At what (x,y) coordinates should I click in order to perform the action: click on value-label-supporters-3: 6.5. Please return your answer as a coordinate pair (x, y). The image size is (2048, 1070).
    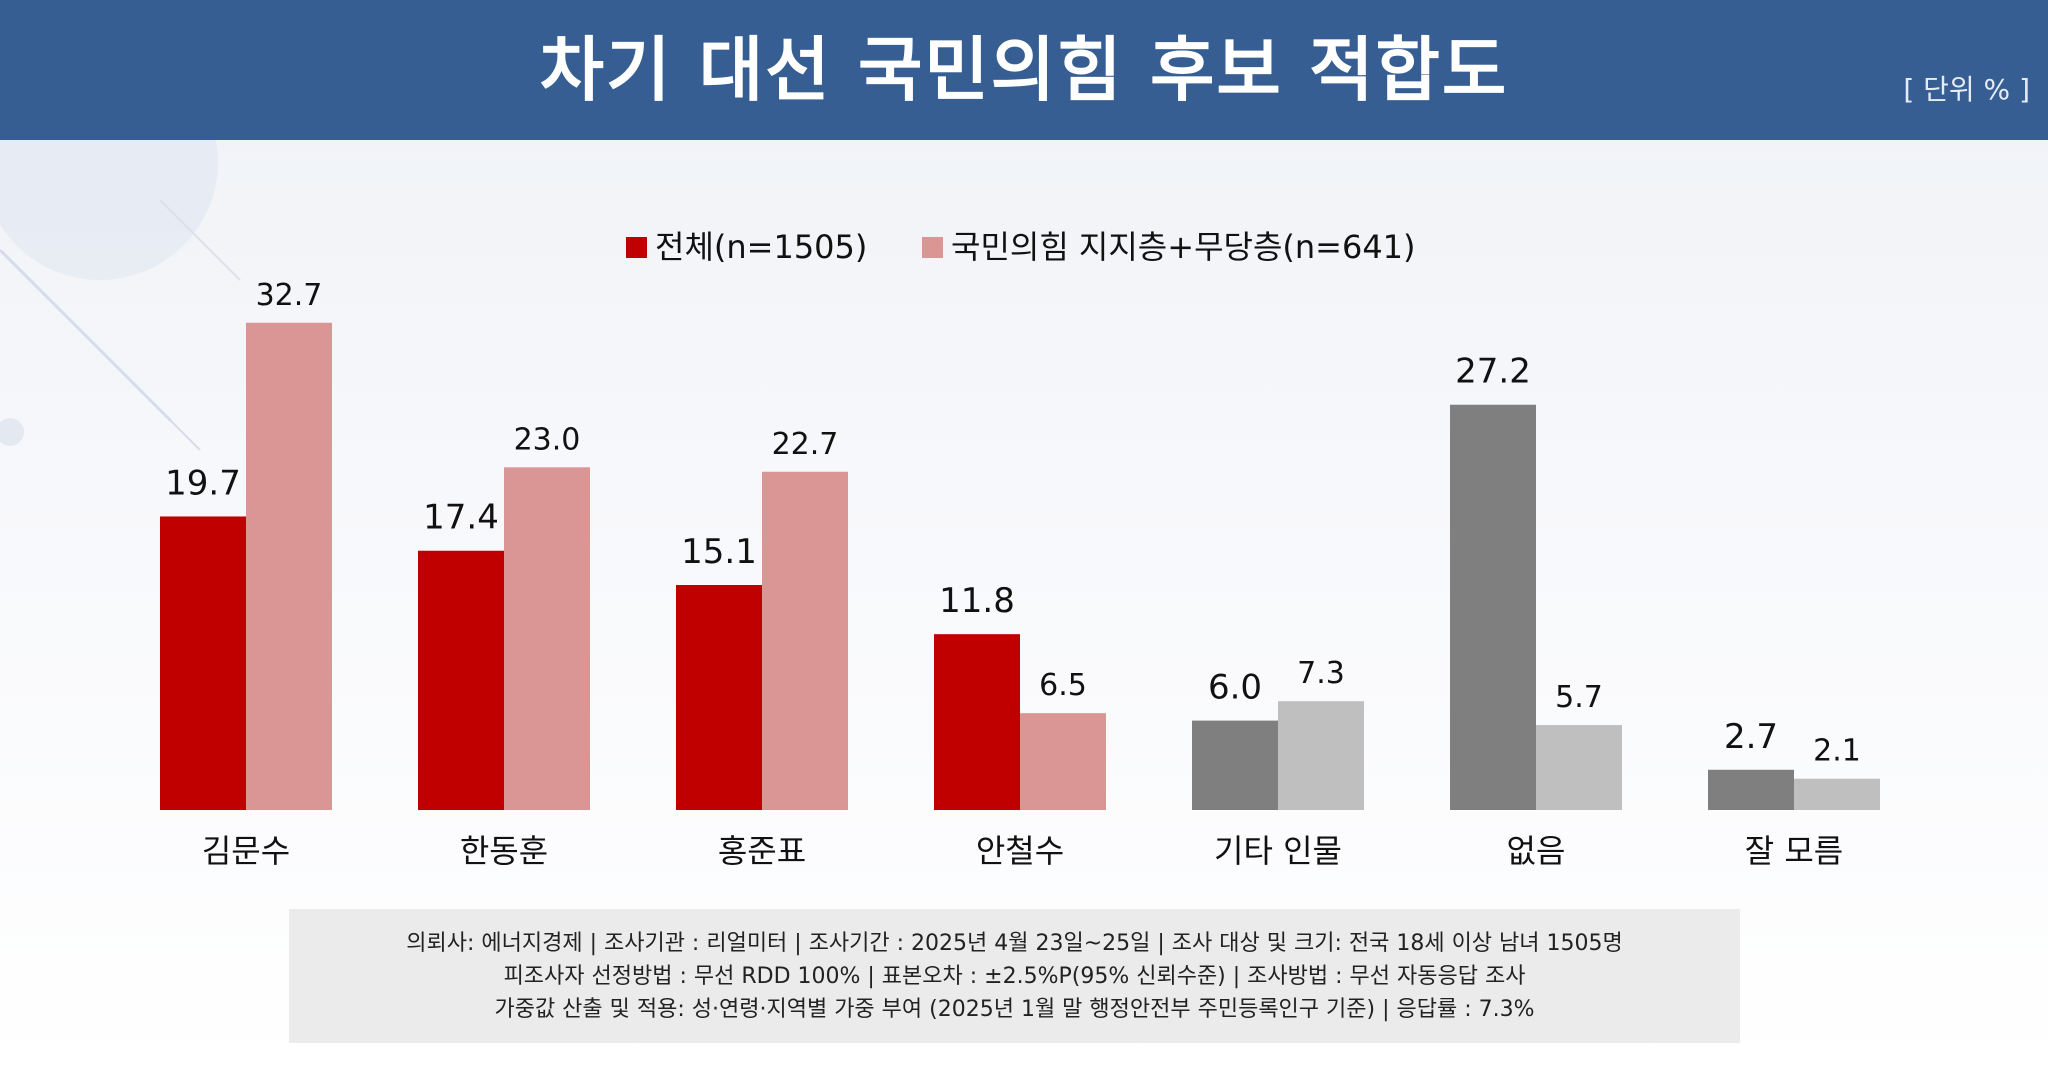
    Looking at the image, I should click on (1063, 685).